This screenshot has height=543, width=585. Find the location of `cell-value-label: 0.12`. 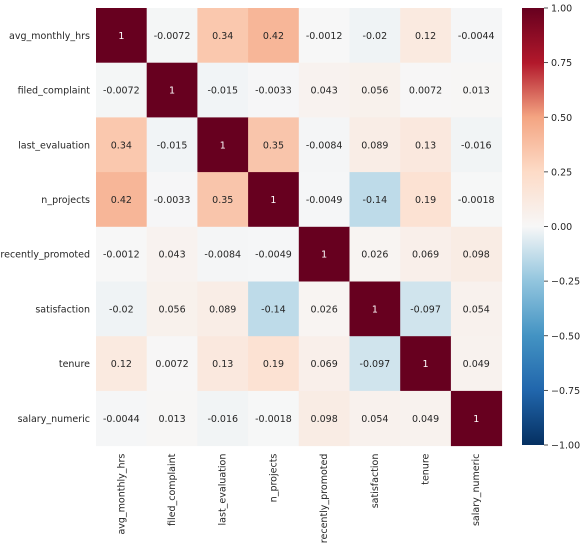

cell-value-label: 0.12 is located at coordinates (121, 364).